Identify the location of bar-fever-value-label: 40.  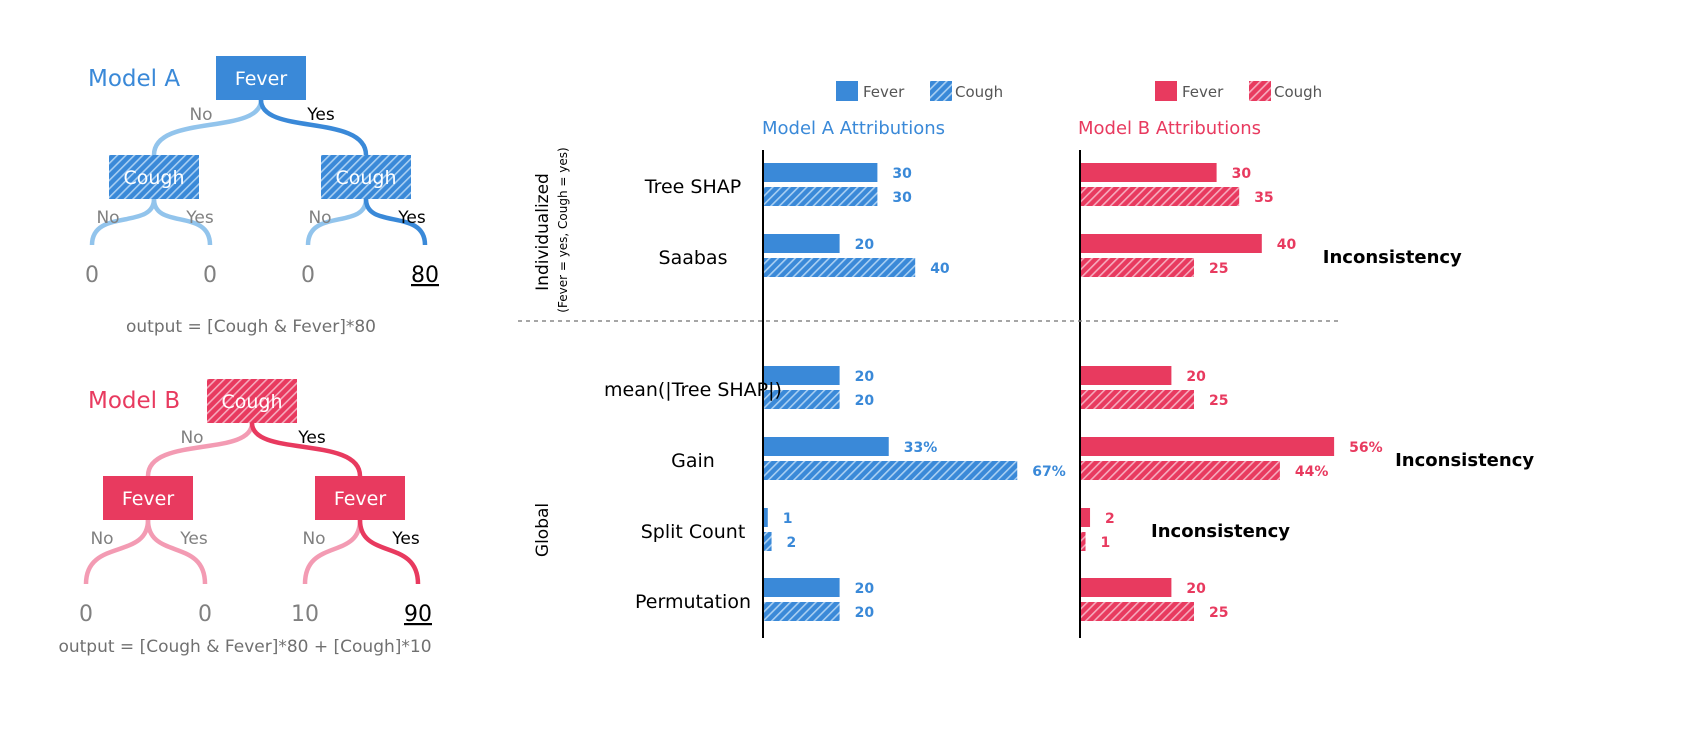
(1287, 245).